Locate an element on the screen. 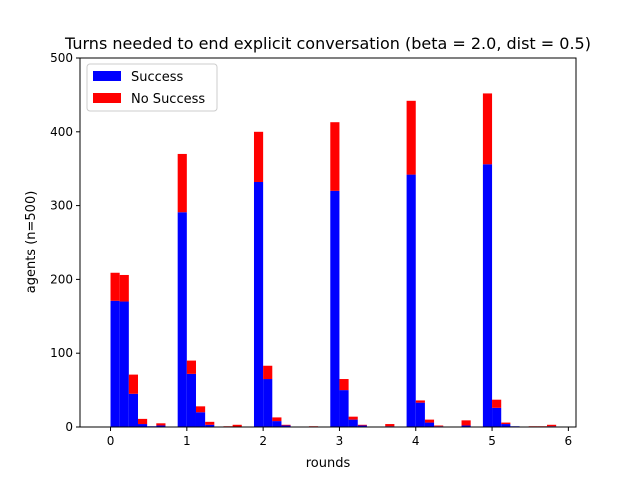 The width and height of the screenshot is (640, 484). y-tick-label: 500 is located at coordinates (61, 58).